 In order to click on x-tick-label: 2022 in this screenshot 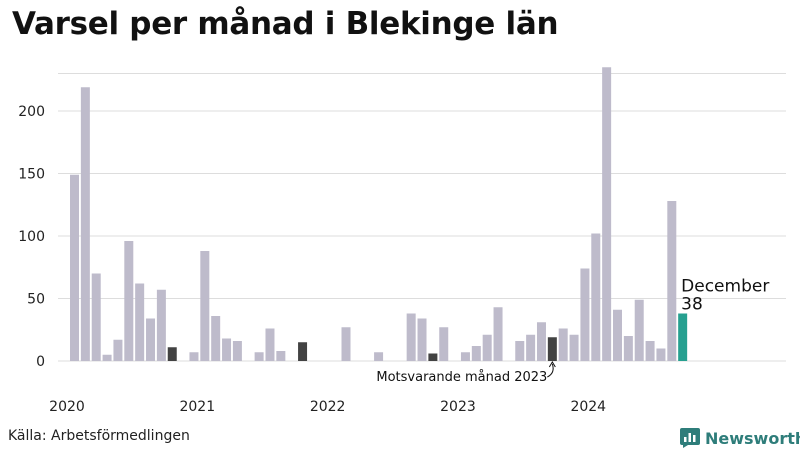, I will do `click(328, 407)`.